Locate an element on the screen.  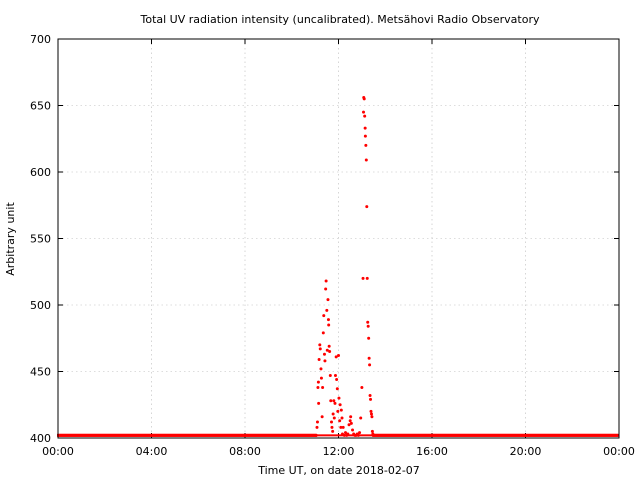
y-tick-label: 450 is located at coordinates (40, 372).